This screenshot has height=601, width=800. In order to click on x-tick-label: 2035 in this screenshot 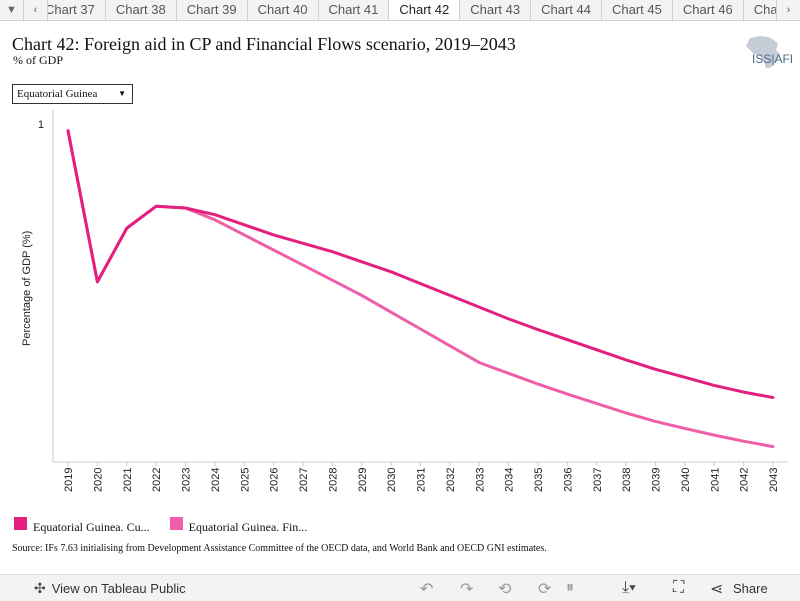, I will do `click(539, 480)`.